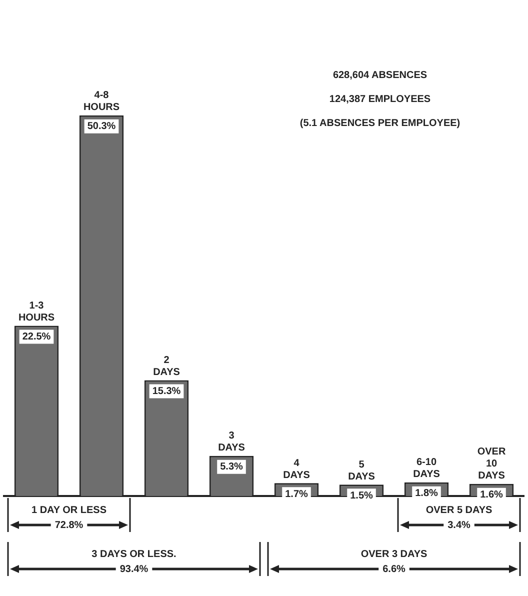 Image resolution: width=528 pixels, height=596 pixels. Describe the element at coordinates (232, 442) in the screenshot. I see `x-tick-label: 3 DAYS` at that location.